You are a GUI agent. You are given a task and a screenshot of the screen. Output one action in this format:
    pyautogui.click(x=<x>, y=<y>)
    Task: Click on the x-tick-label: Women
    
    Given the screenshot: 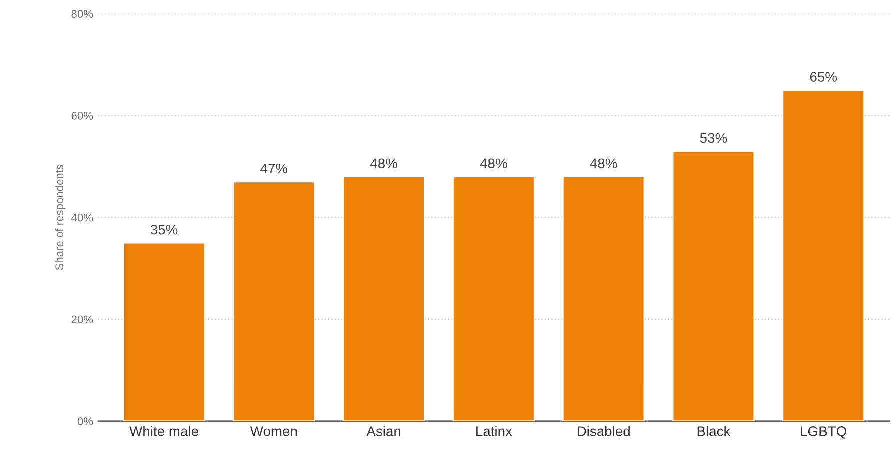 What is the action you would take?
    pyautogui.click(x=274, y=431)
    